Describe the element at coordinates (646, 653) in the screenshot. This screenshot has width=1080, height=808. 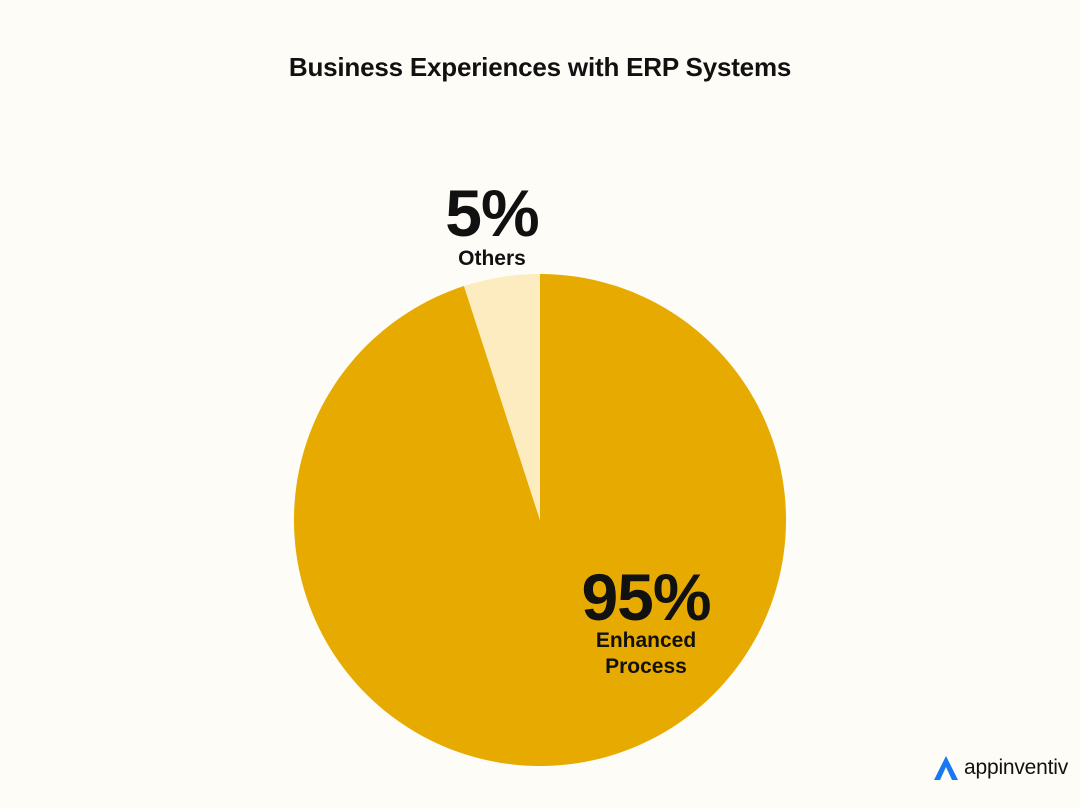
I see `slice-name-enhanced-process: Enhanced Process` at that location.